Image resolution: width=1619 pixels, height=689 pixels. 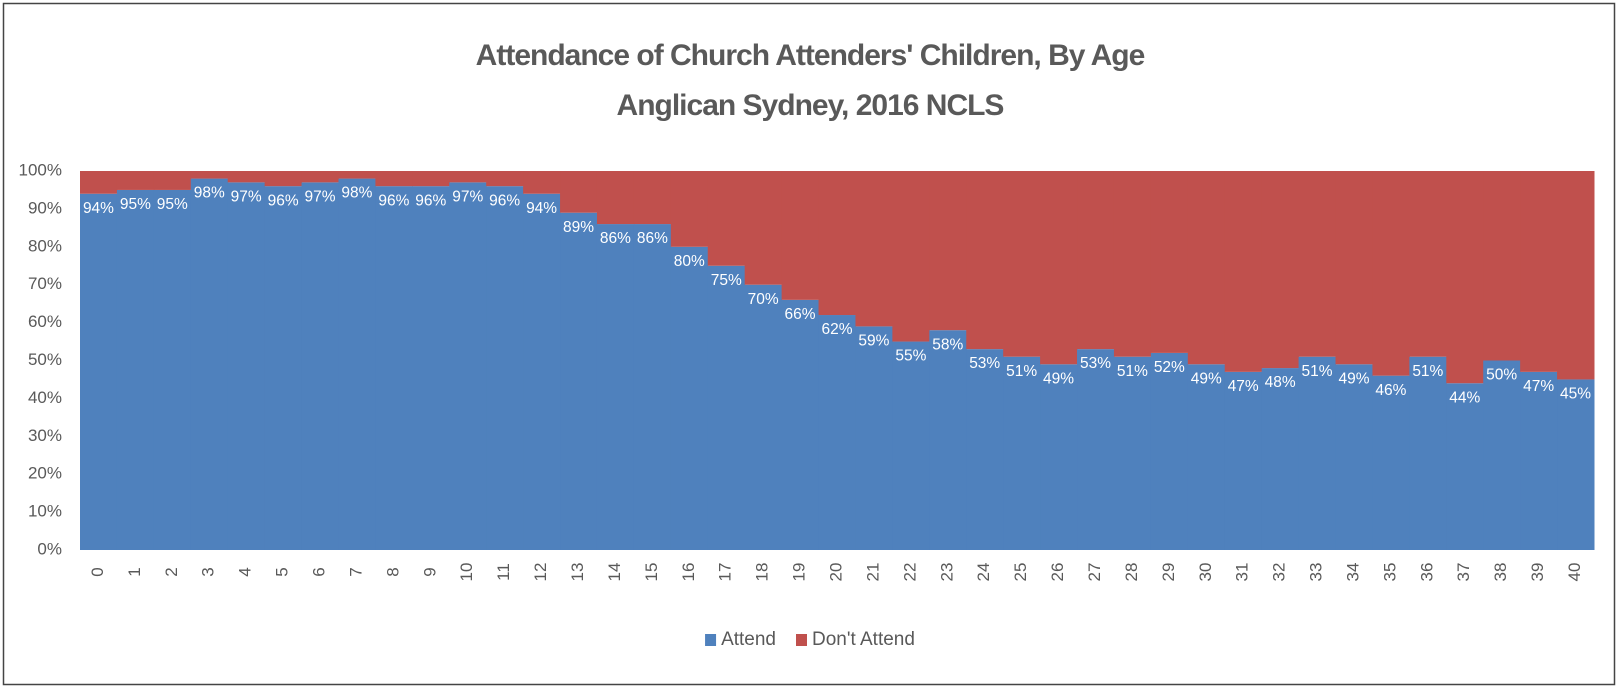 What do you see at coordinates (45, 207) in the screenshot?
I see `y-tick-label: 90%` at bounding box center [45, 207].